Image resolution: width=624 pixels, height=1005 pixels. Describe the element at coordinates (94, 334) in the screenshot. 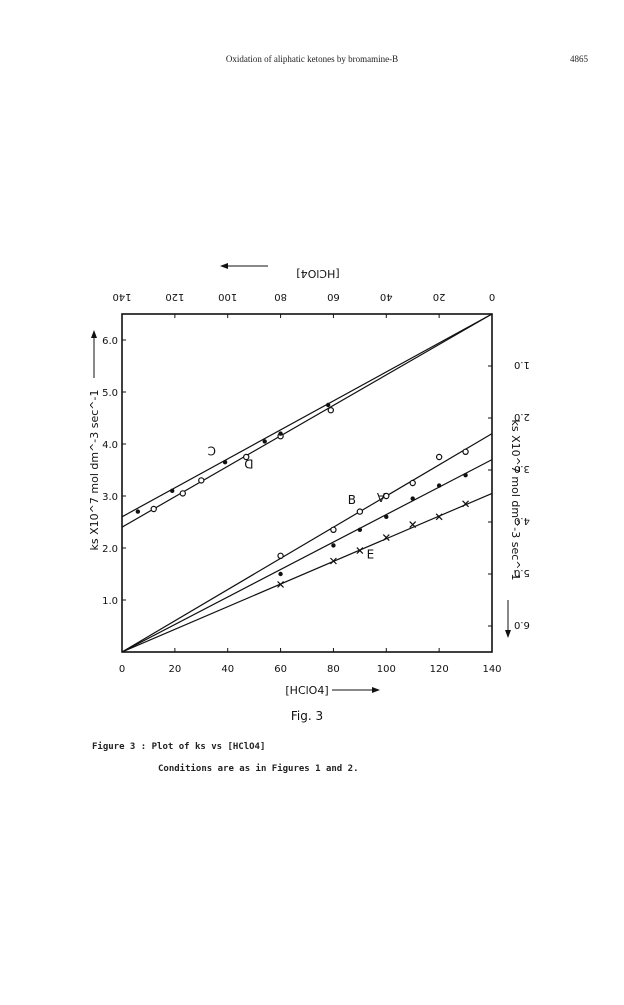

I see `y-axis-arrowhead` at that location.